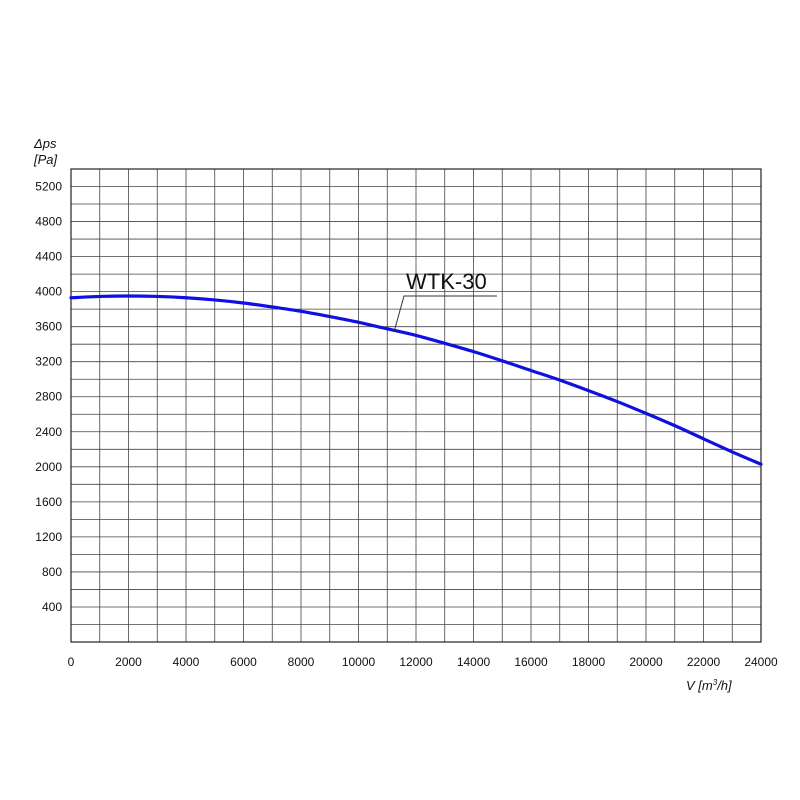 The width and height of the screenshot is (800, 800). I want to click on x-tick-label: 14000, so click(474, 662).